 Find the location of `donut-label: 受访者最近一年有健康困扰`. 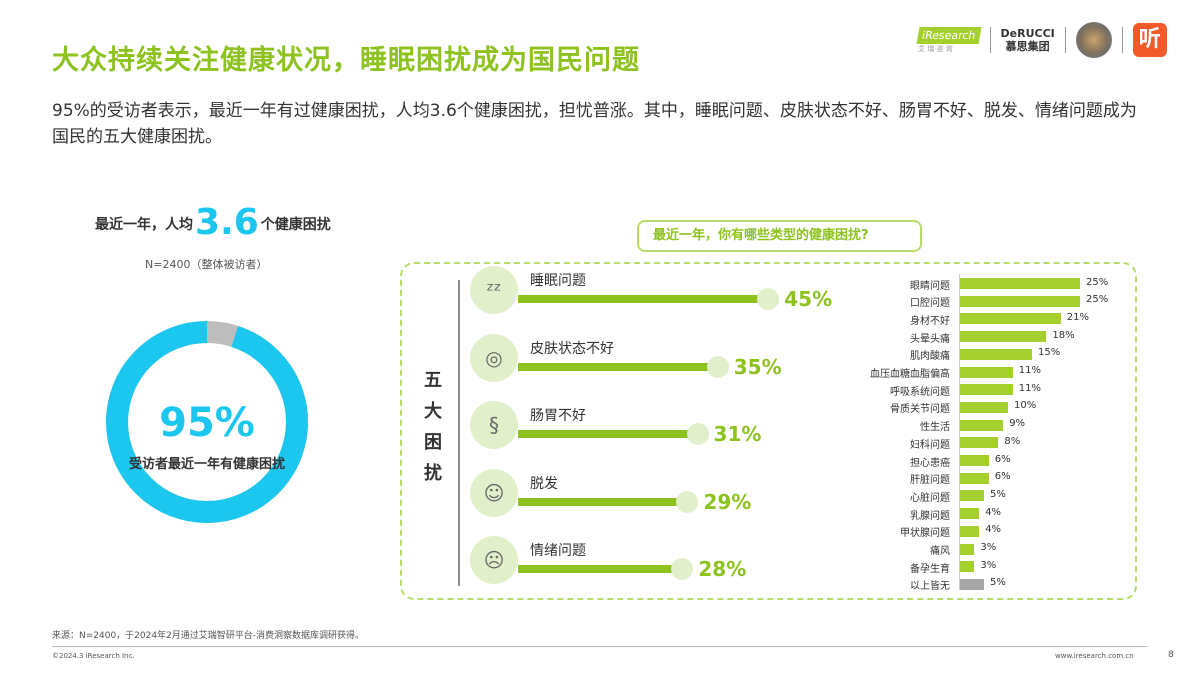

donut-label: 受访者最近一年有健康困扰 is located at coordinates (206, 464).